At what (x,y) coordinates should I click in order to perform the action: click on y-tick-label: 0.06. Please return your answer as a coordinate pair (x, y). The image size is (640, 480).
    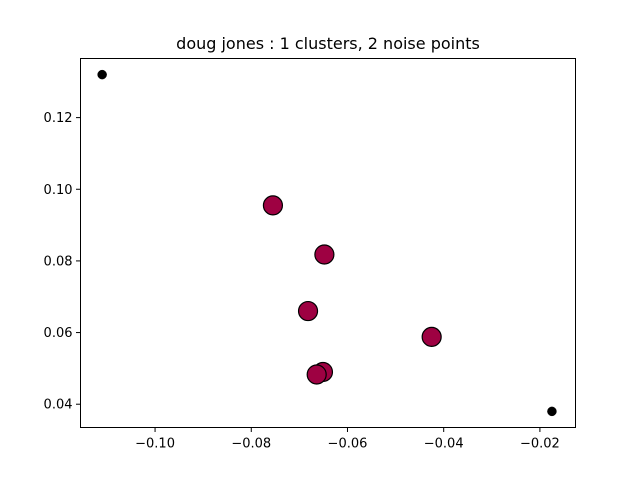
    Looking at the image, I should click on (58, 333).